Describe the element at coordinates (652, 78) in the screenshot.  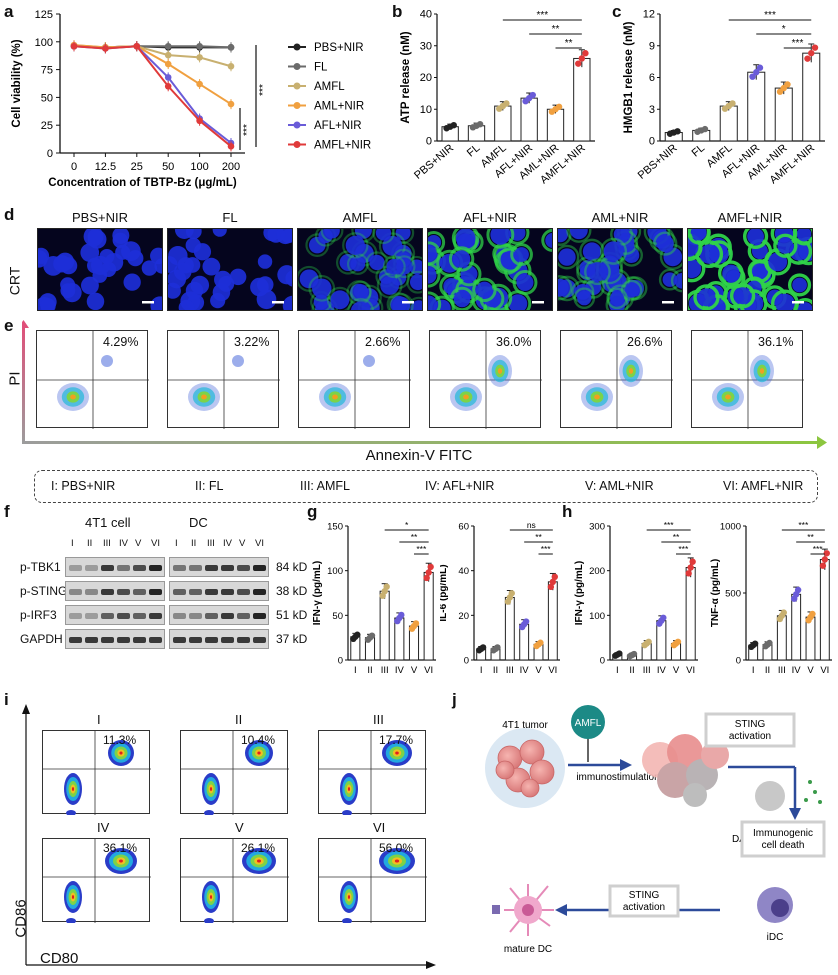
I see `c-ytick: 6` at that location.